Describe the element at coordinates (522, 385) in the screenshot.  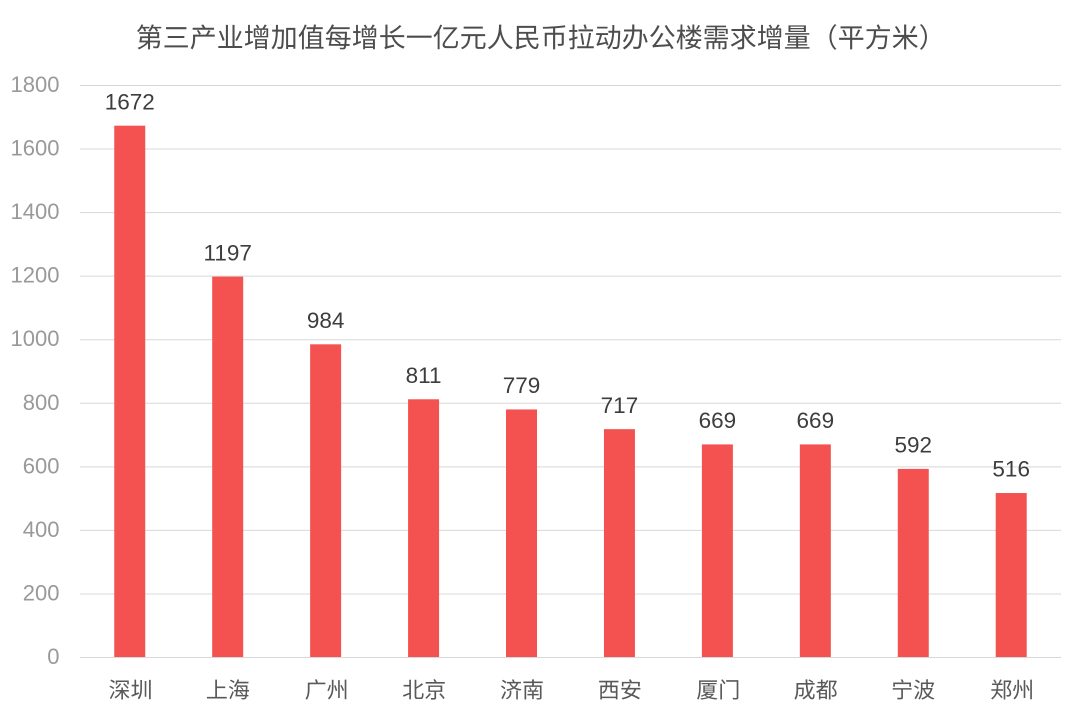
I see `svg-text: 779` at that location.